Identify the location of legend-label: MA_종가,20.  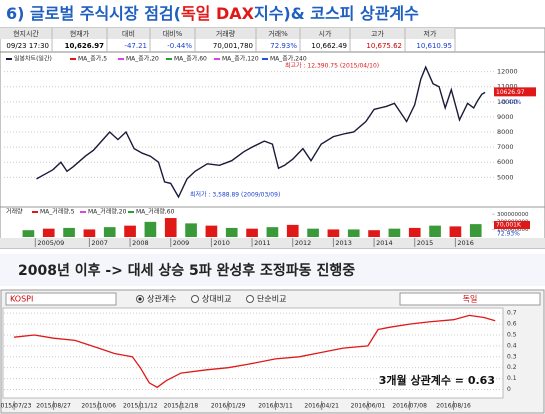
(142, 59).